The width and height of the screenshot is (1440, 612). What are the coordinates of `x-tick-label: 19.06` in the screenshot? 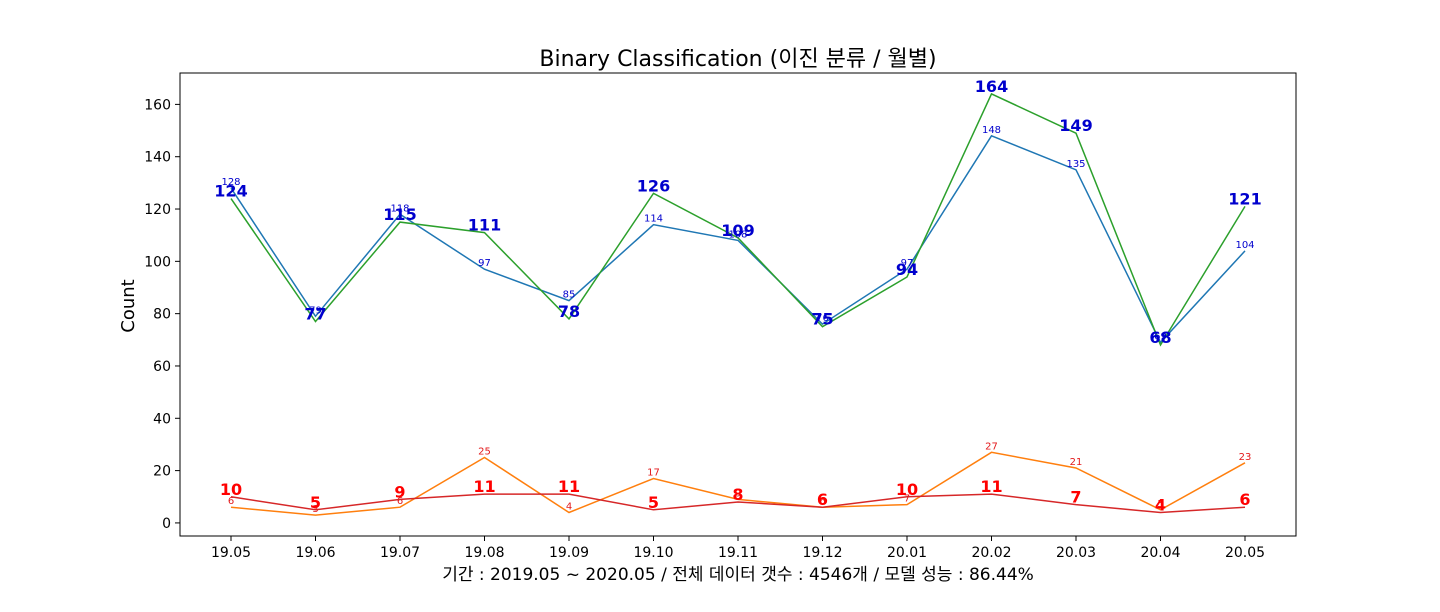 It's located at (315, 553).